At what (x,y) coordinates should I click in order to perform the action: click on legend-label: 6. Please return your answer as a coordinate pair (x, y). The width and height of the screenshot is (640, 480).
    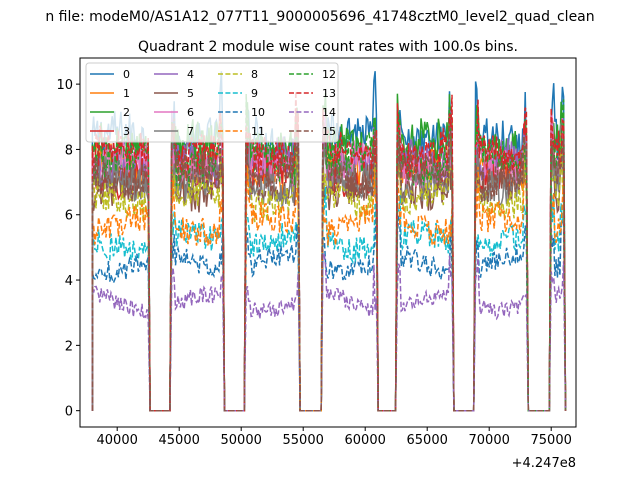
    Looking at the image, I should click on (190, 112).